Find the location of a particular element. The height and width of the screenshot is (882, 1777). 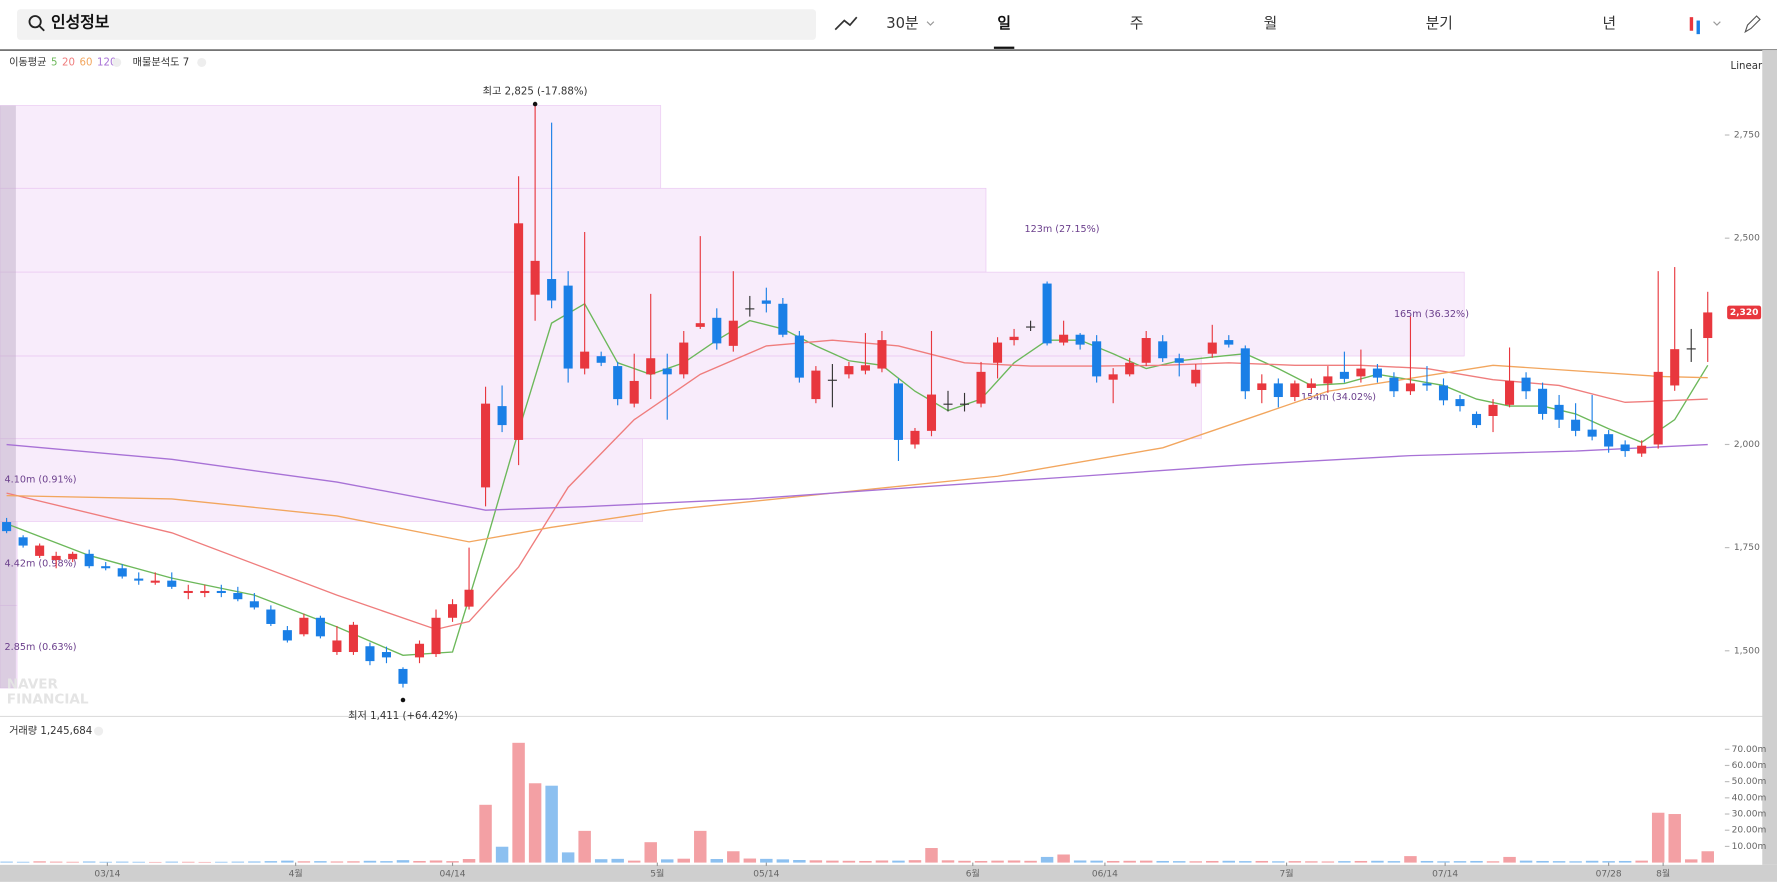

tab: 년 is located at coordinates (1609, 23).